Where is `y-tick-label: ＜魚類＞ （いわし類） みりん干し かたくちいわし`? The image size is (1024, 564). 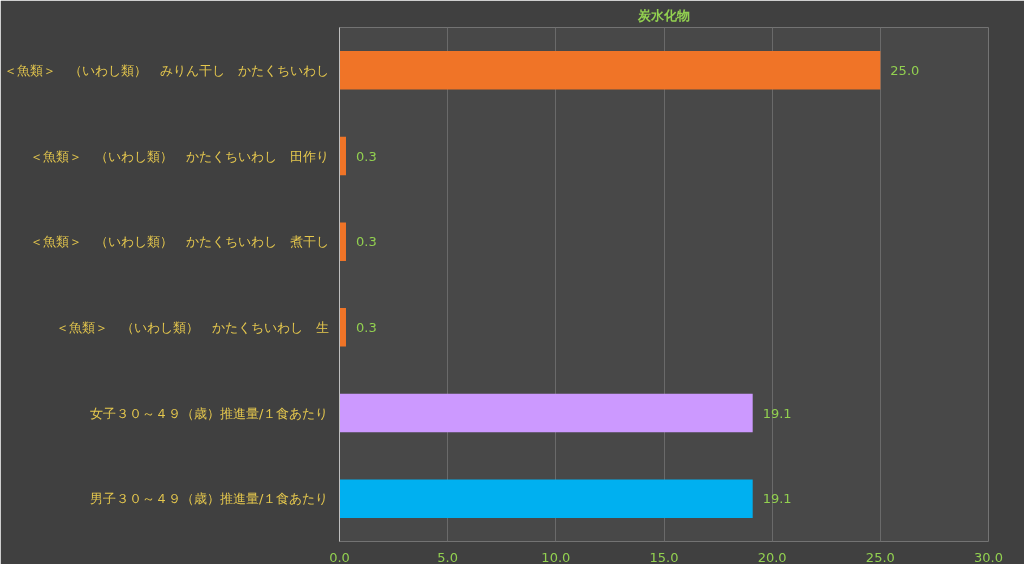
y-tick-label: ＜魚類＞ （いわし類） みりん干し かたくちいわし is located at coordinates (166, 70).